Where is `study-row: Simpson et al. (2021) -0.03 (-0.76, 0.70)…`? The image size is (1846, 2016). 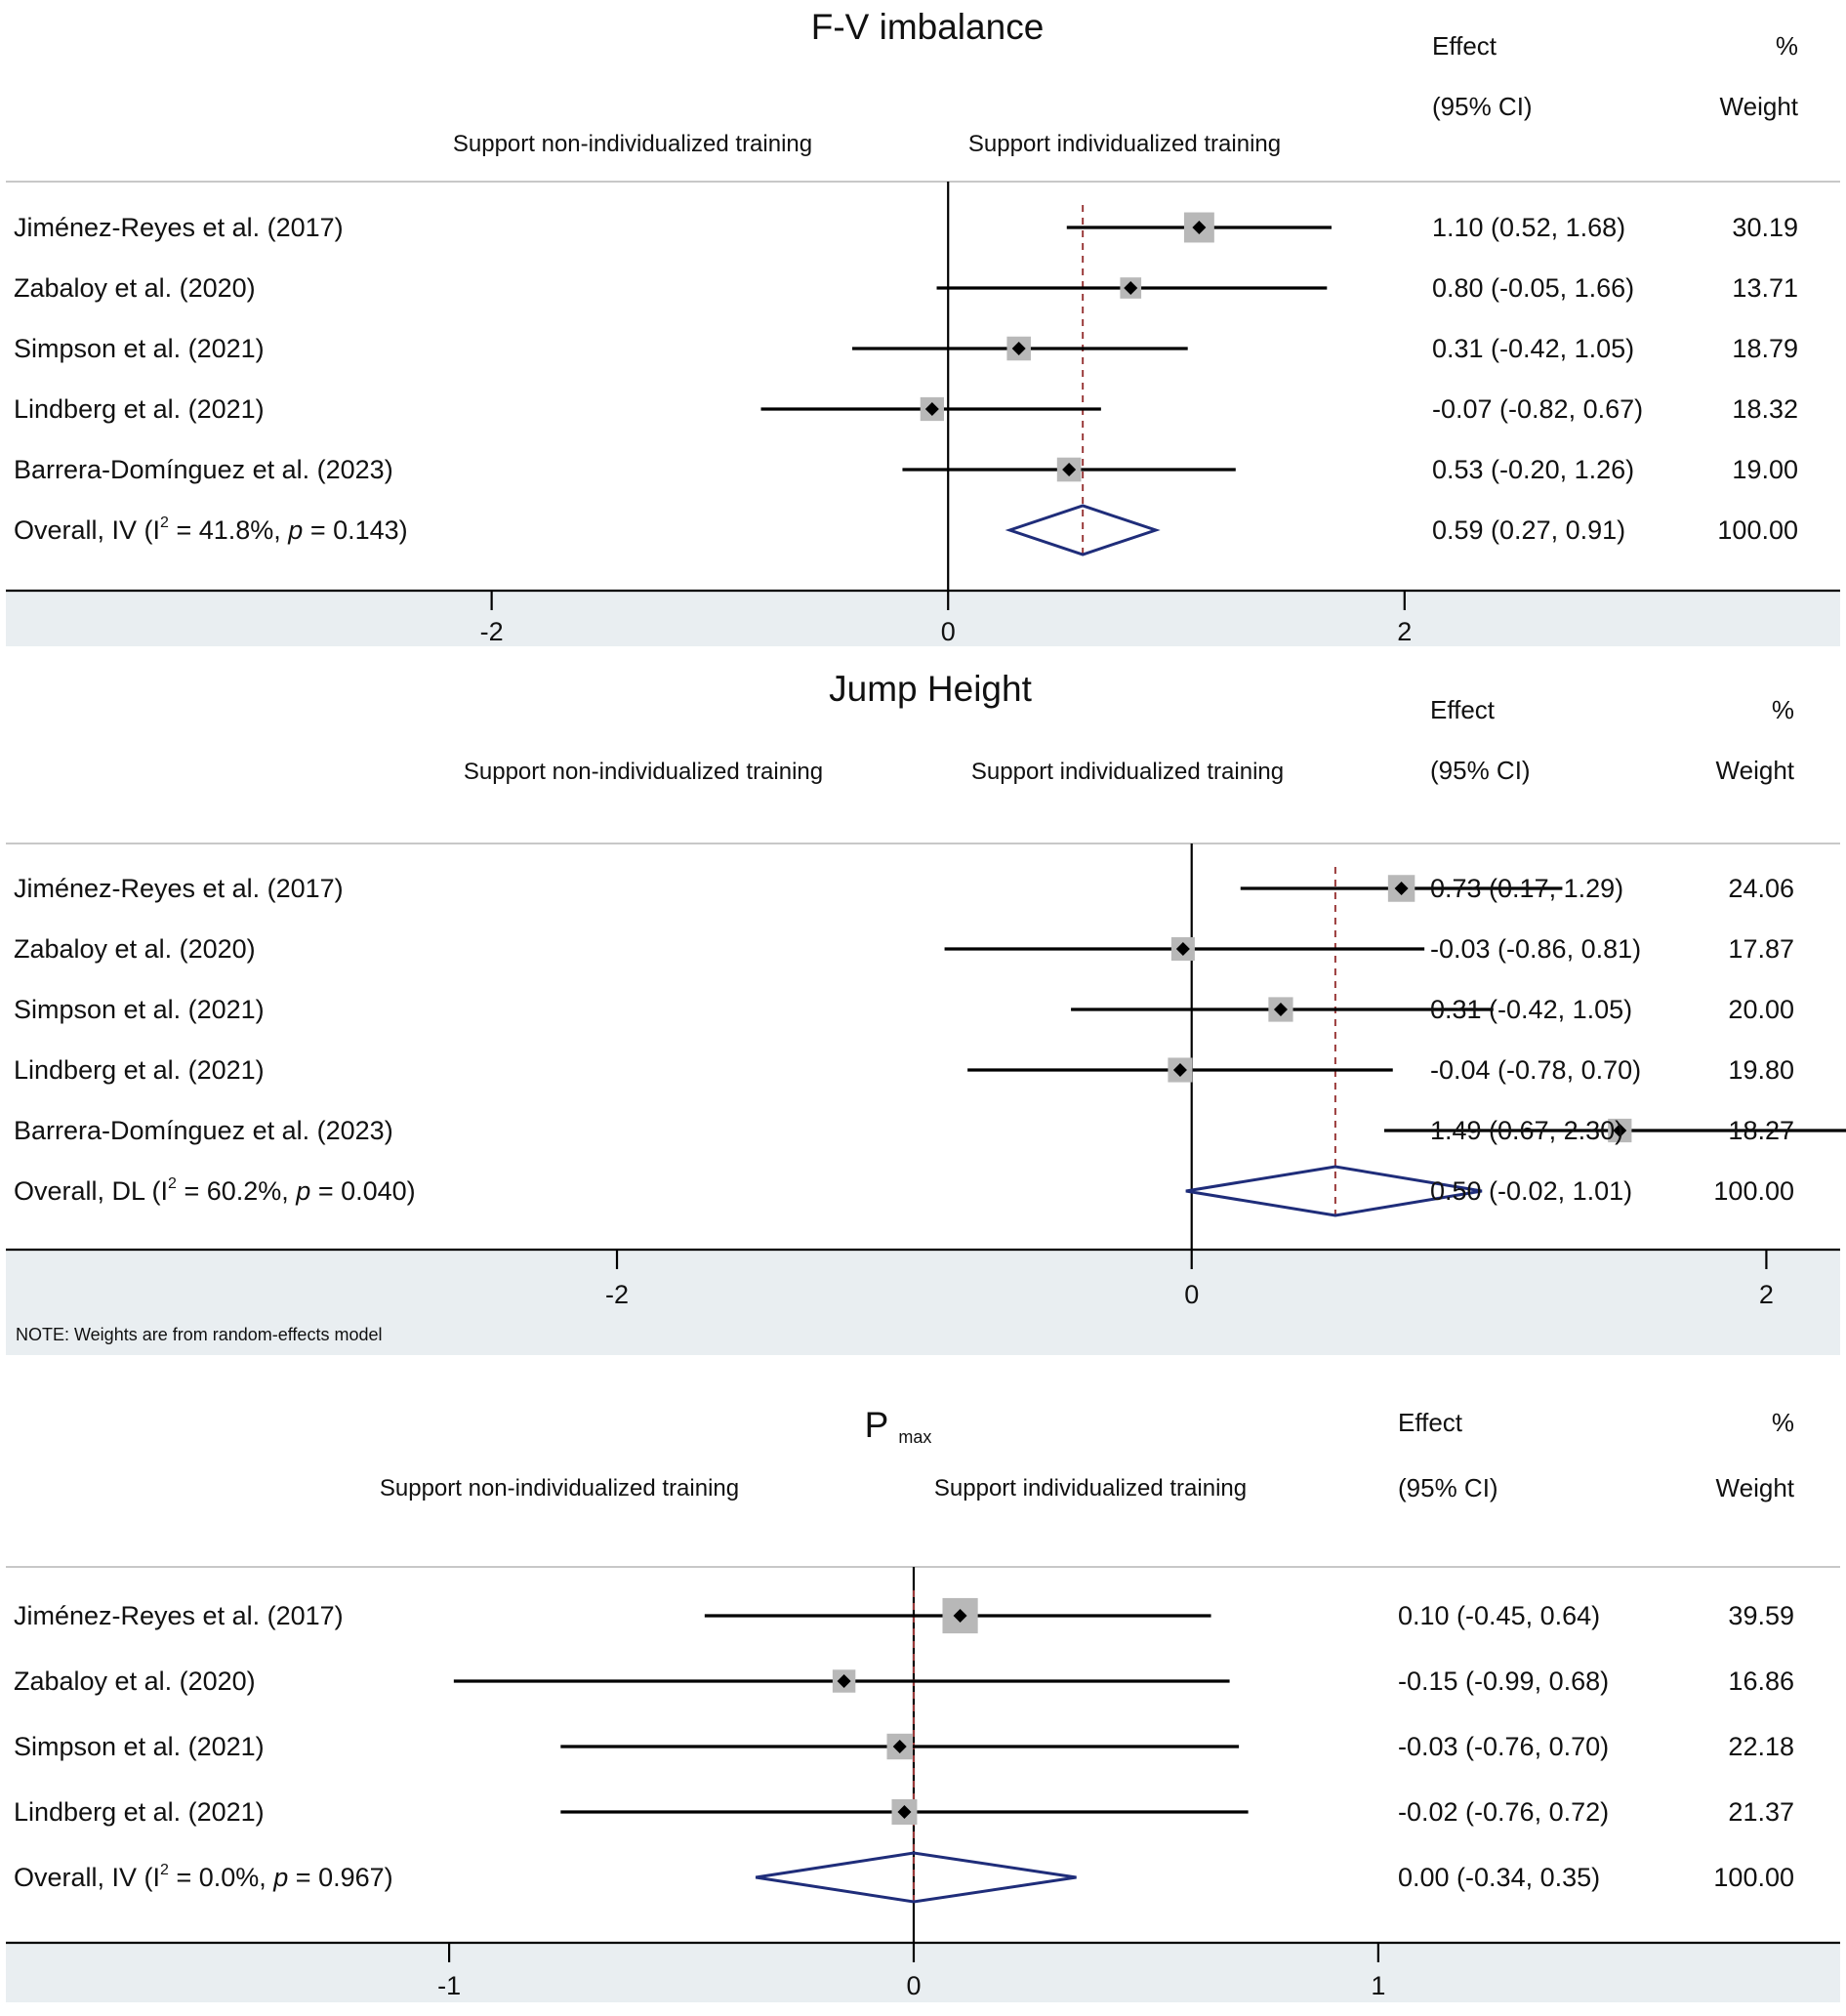 study-row: Simpson et al. (2021) -0.03 (-0.76, 0.70)… is located at coordinates (904, 1747).